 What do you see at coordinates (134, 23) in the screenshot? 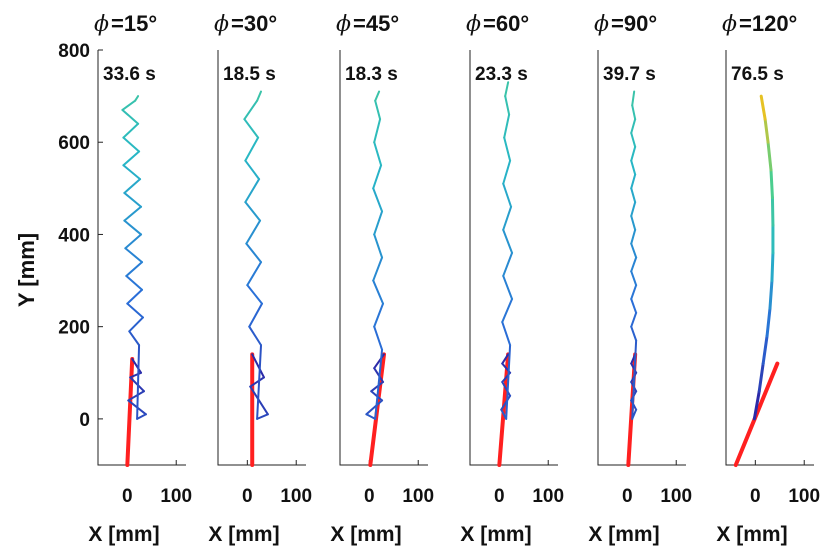
I see `phi-value: =15°` at bounding box center [134, 23].